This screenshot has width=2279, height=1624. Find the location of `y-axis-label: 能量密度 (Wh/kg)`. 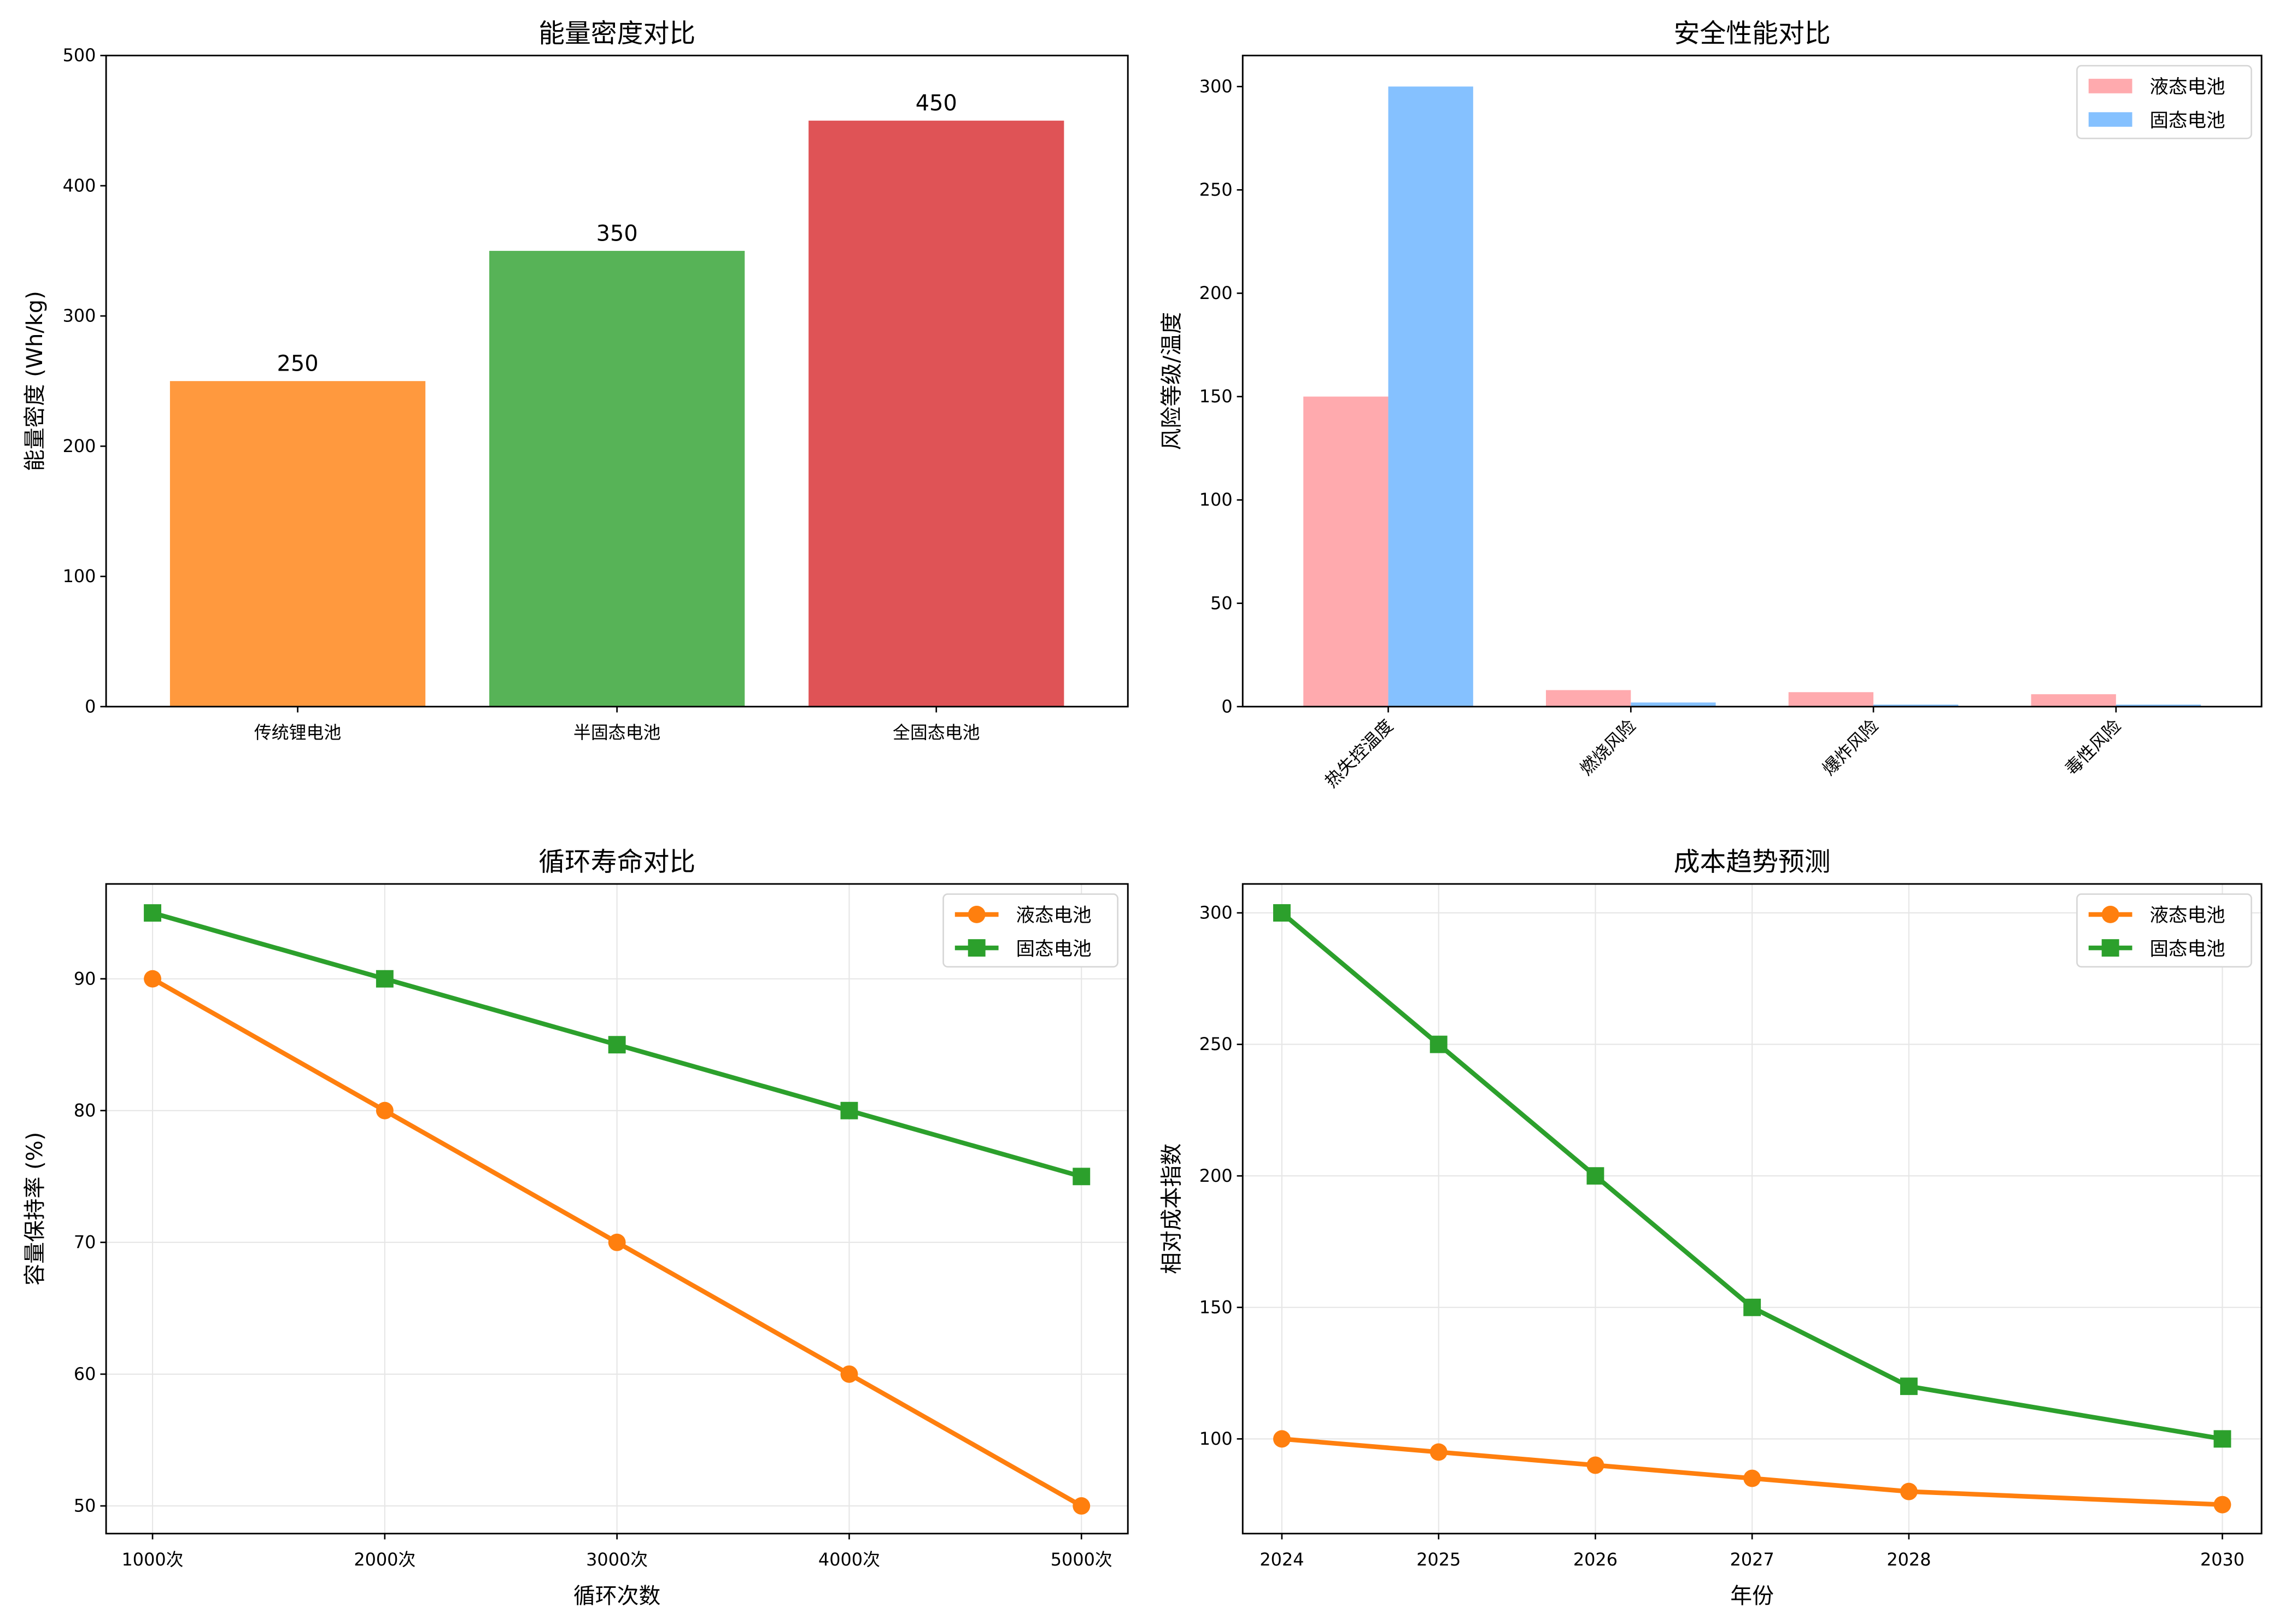

y-axis-label: 能量密度 (Wh/kg) is located at coordinates (35, 381).